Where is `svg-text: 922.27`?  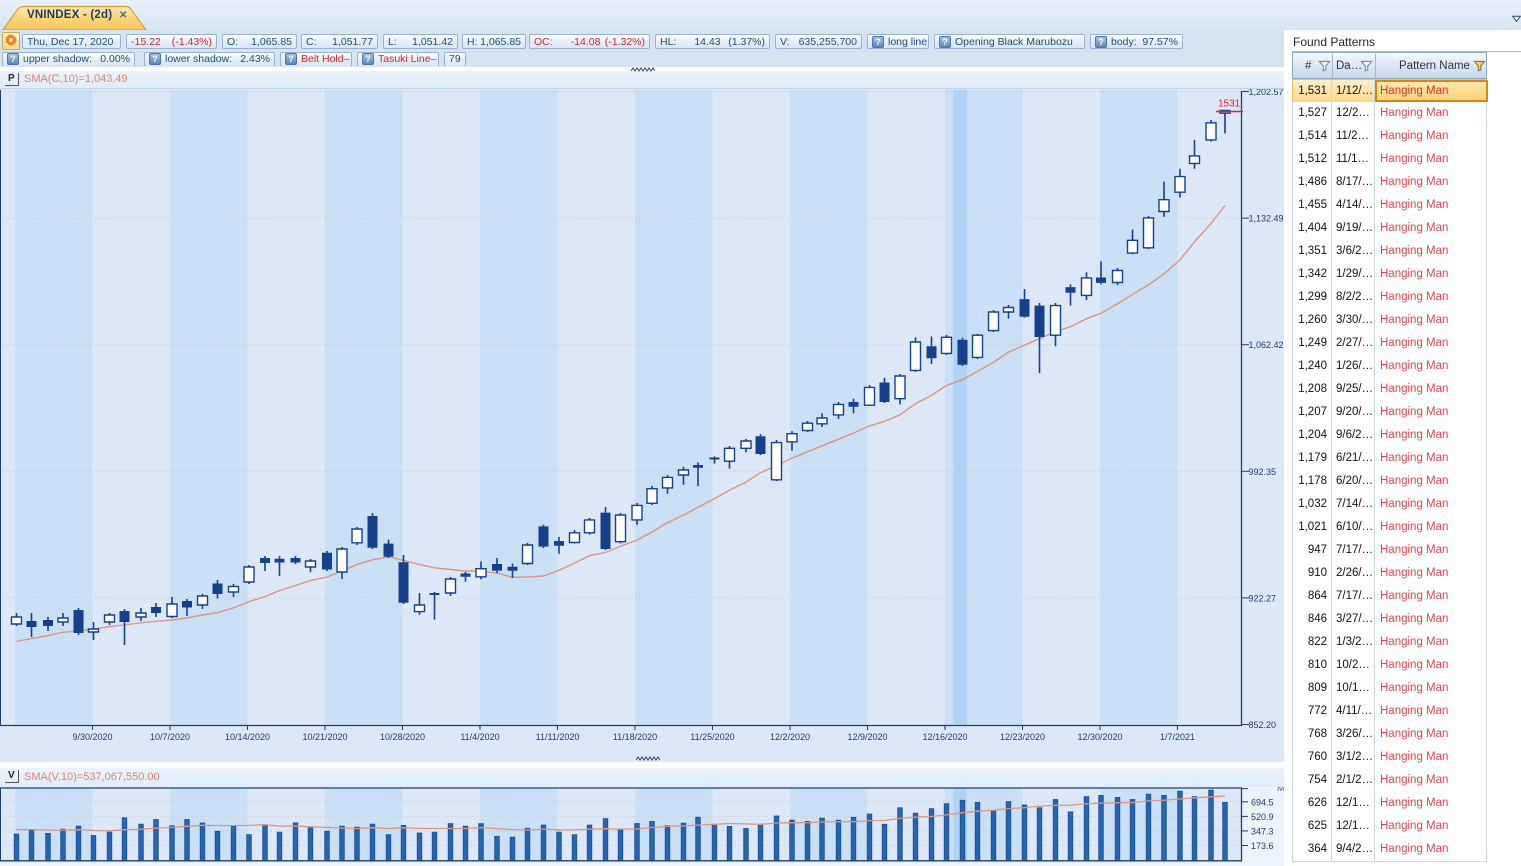
svg-text: 922.27 is located at coordinates (1263, 598).